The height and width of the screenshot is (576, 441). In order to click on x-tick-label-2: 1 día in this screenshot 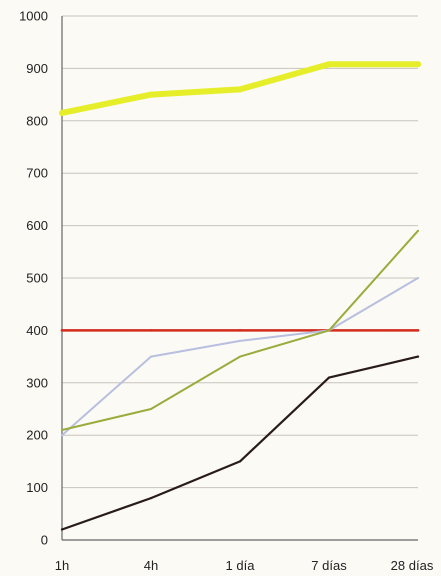, I will do `click(241, 565)`.